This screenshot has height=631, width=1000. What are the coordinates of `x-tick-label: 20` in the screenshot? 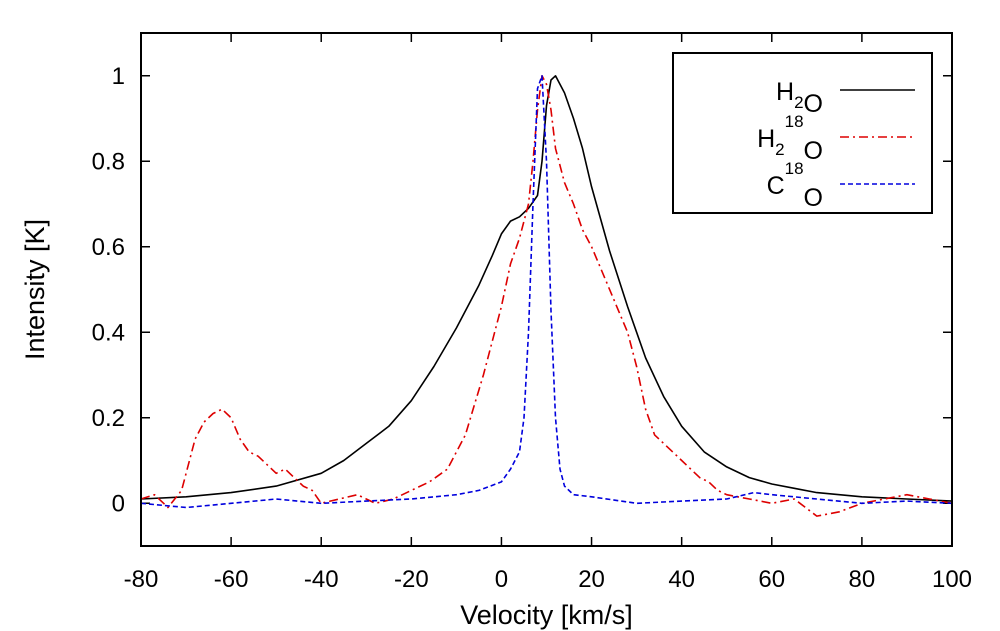 It's located at (591, 579).